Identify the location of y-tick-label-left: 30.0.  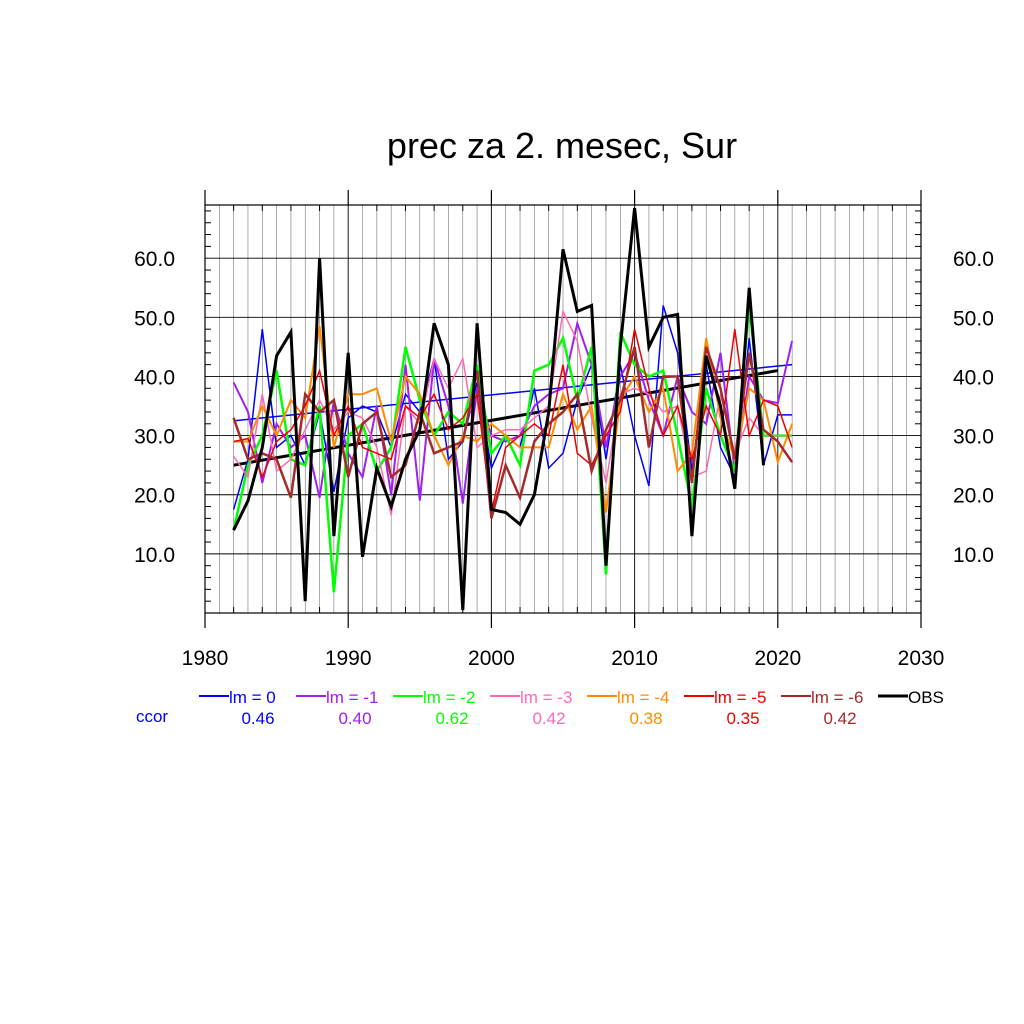
(154, 437).